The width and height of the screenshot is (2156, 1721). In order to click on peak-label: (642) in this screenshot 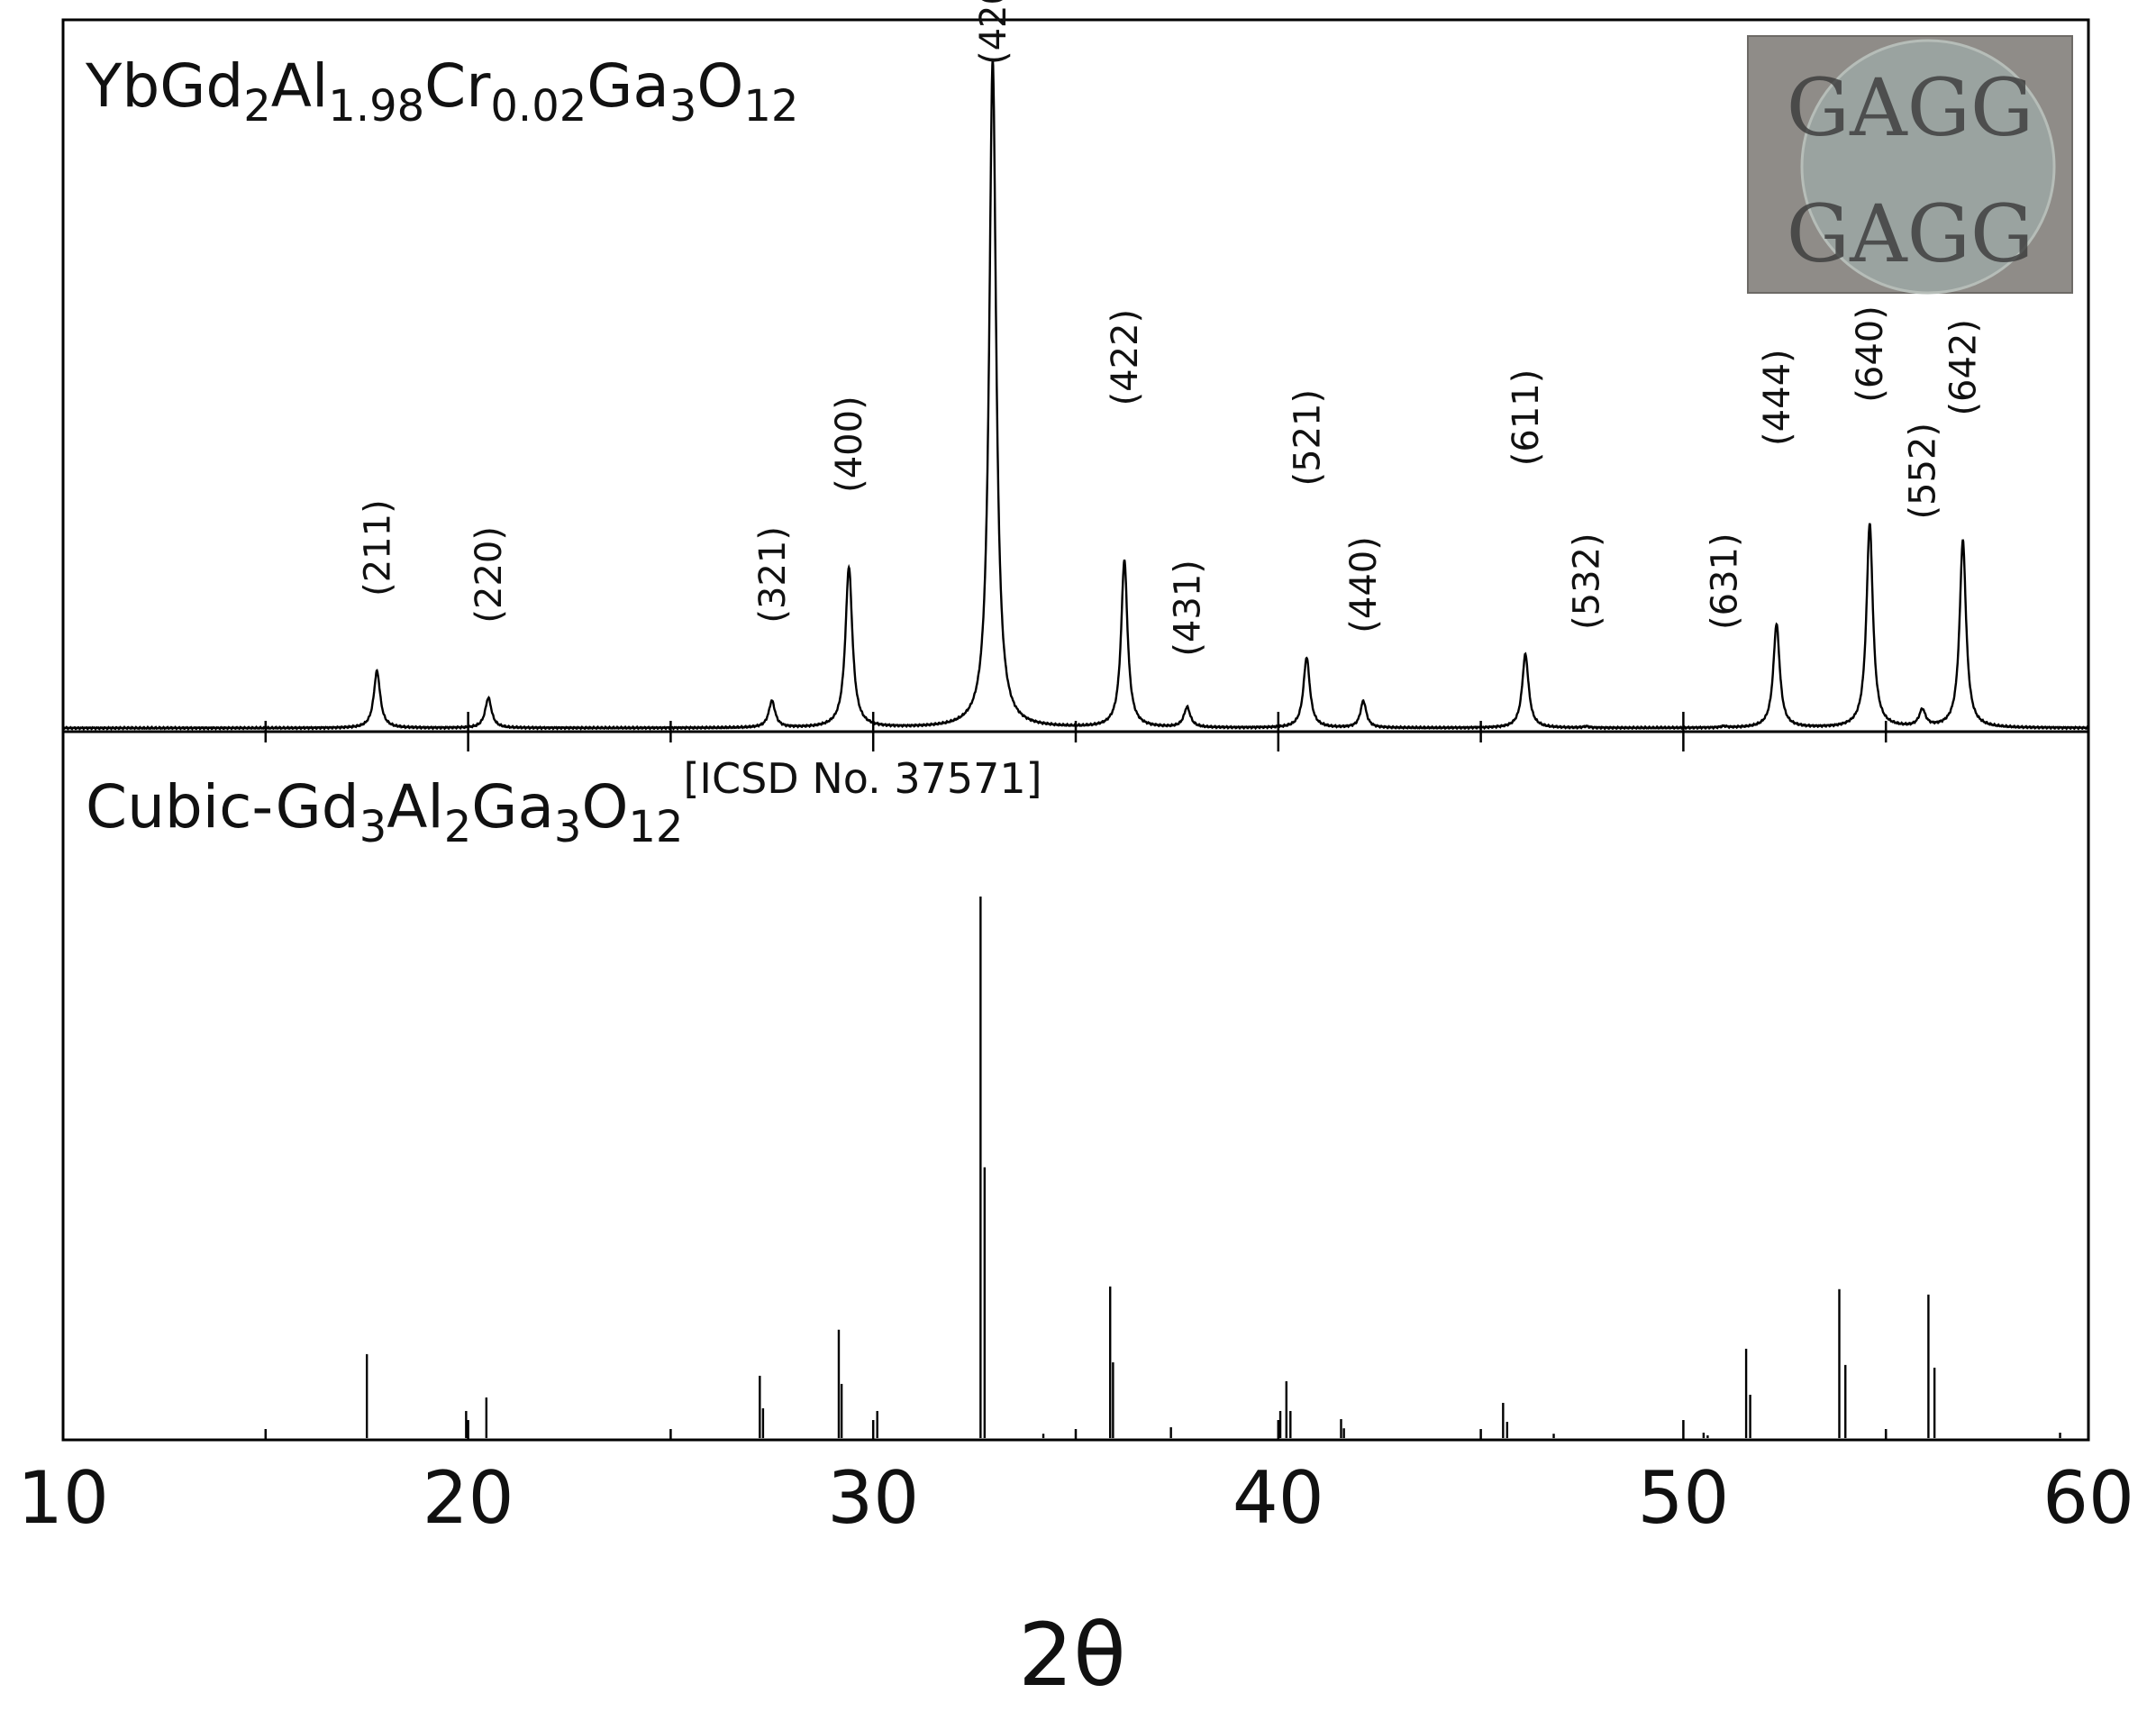, I will do `click(1964, 367)`.